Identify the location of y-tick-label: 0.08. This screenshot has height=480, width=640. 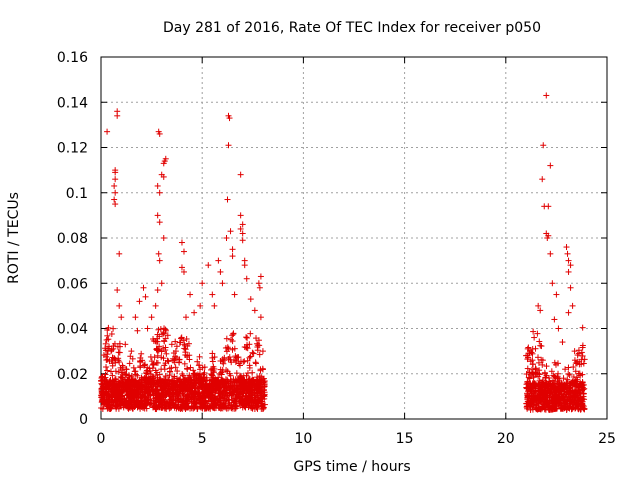
(72, 239).